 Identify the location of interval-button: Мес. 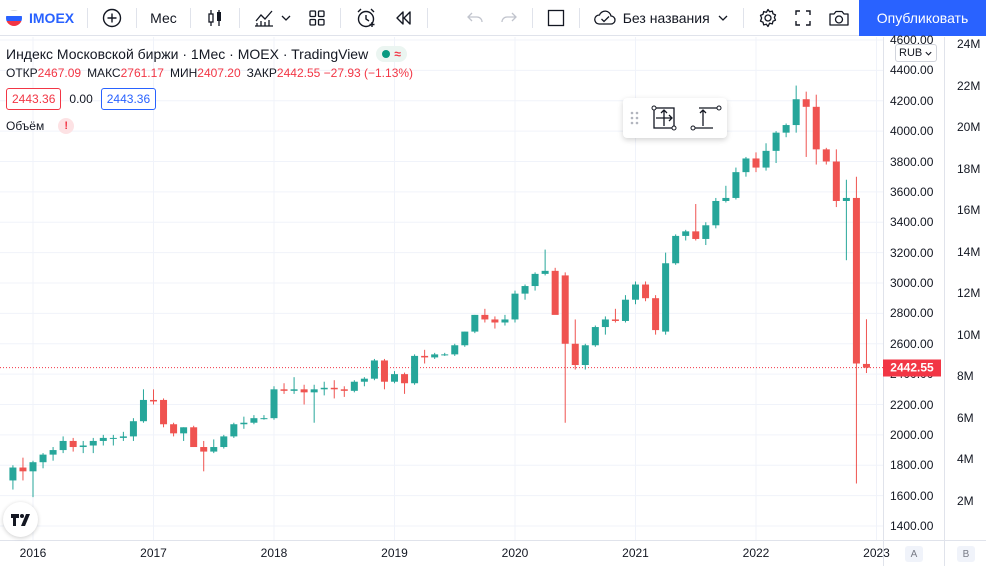
(163, 18).